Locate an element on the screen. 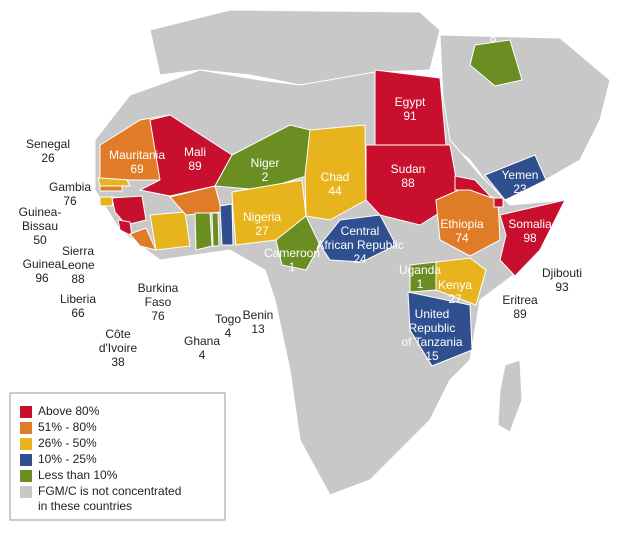 The image size is (642, 535). country-value: 13 is located at coordinates (258, 329).